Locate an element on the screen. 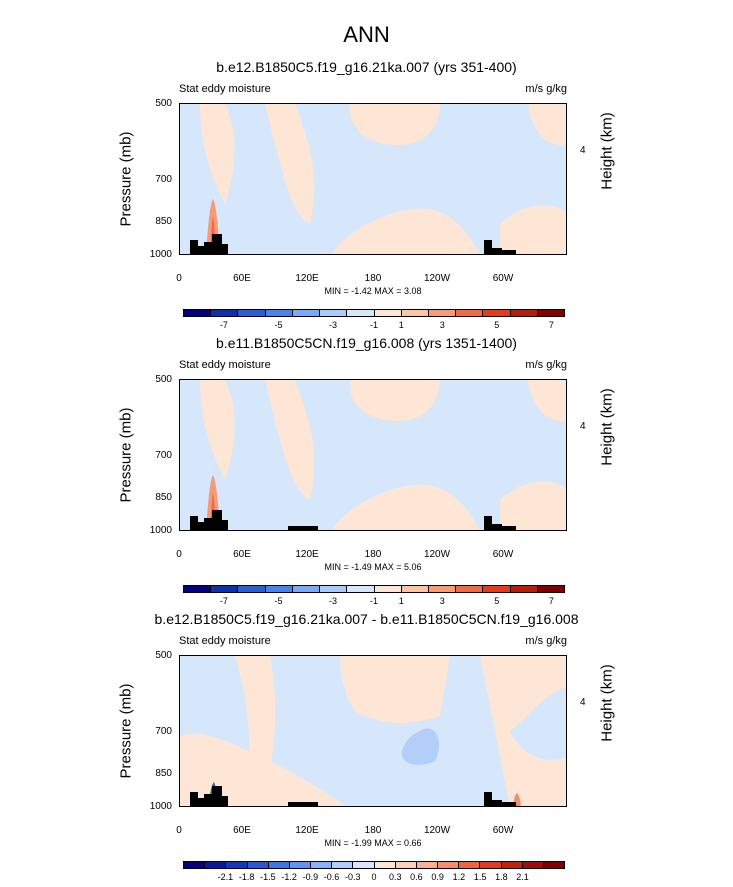  colorbar-label: 1.2 is located at coordinates (459, 877).